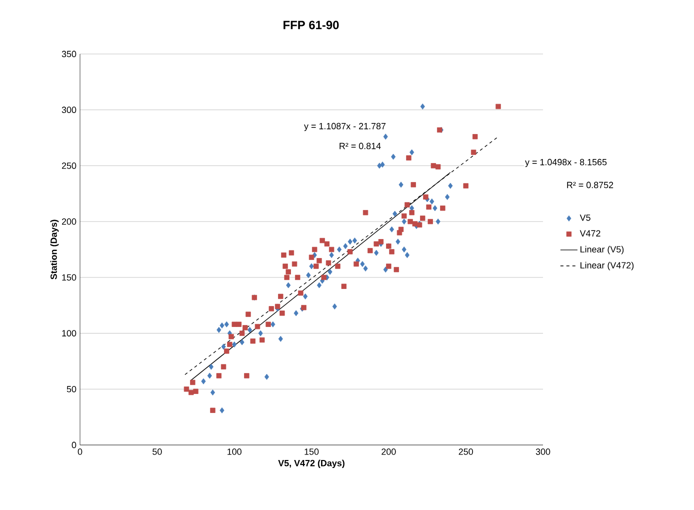 This screenshot has width=694, height=510. What do you see at coordinates (69, 54) in the screenshot?
I see `y-tick-label: 350` at bounding box center [69, 54].